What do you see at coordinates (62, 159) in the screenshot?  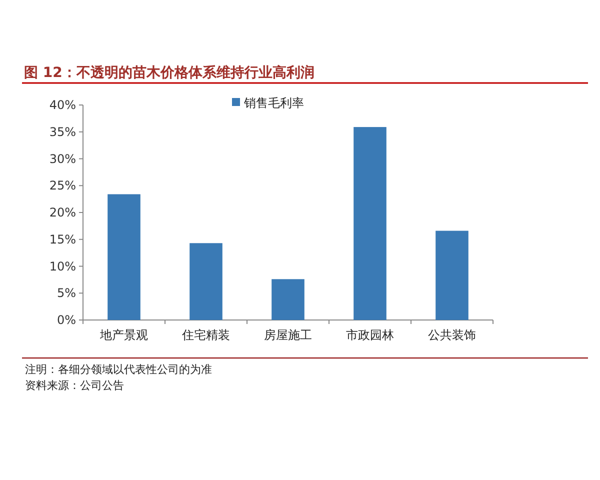 I see `y-tick-label: 30%` at bounding box center [62, 159].